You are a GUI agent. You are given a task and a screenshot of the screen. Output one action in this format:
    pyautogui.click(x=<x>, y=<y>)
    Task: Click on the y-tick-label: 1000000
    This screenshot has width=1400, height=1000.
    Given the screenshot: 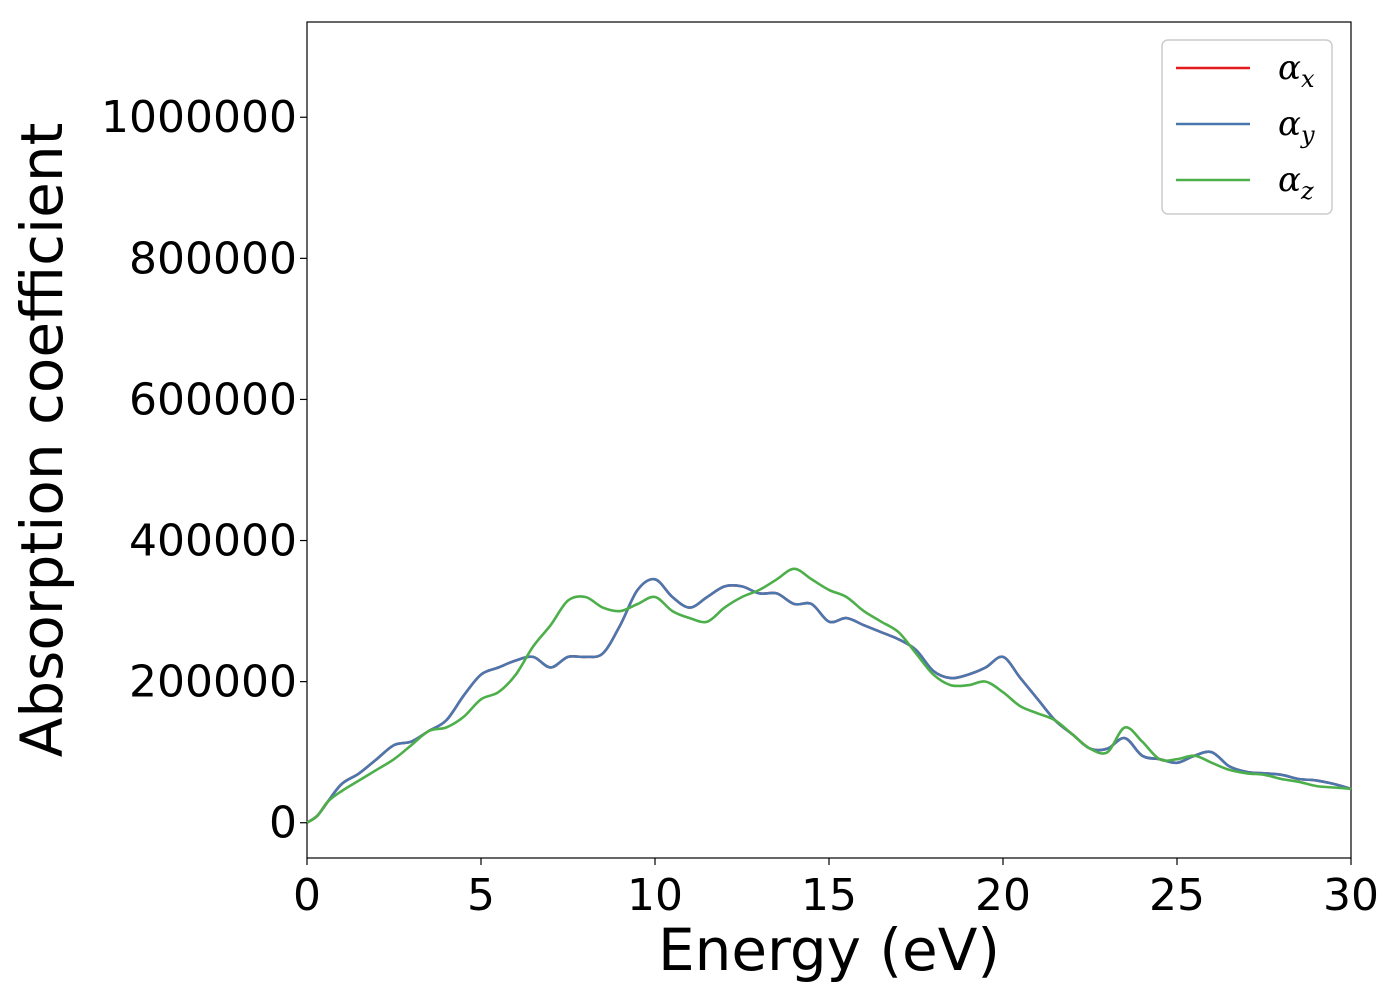 What is the action you would take?
    pyautogui.click(x=199, y=117)
    